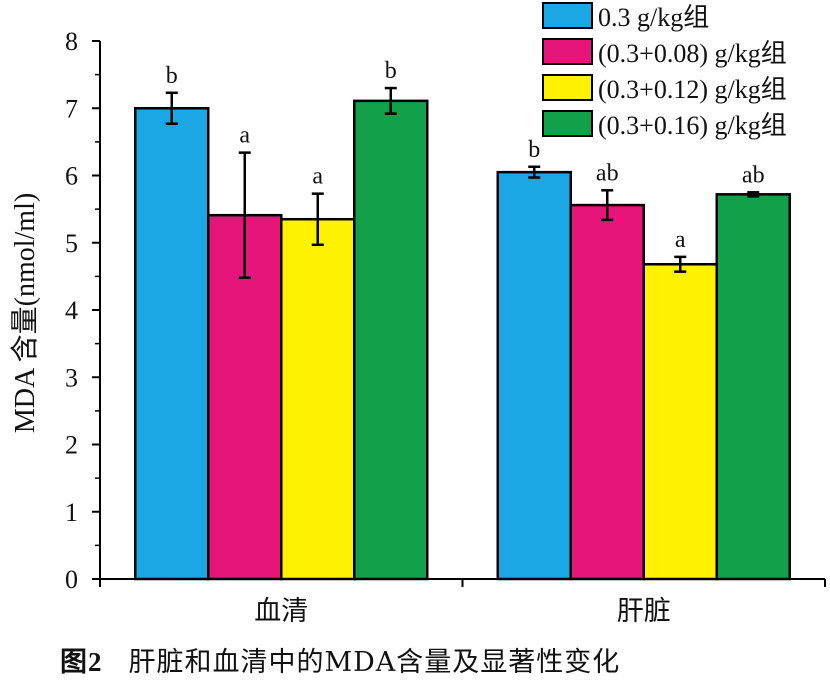 The image size is (830, 684). What do you see at coordinates (692, 89) in the screenshot?
I see `legend-label: (0.3+0.12) g/kg组` at bounding box center [692, 89].